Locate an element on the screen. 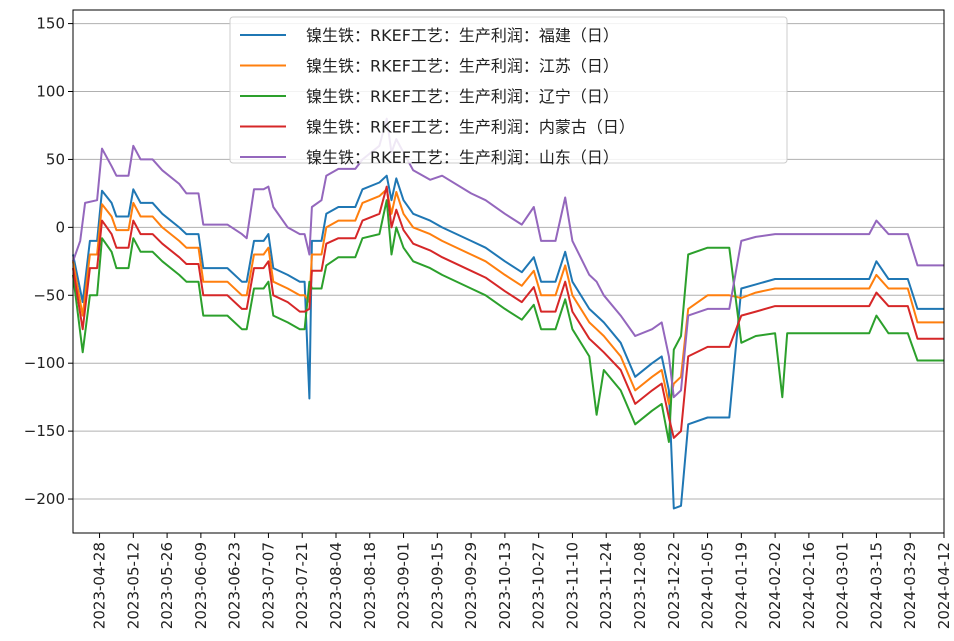 The width and height of the screenshot is (954, 641). legend-label: 镍生铁：RKEF工艺：生产利润：江苏（日） is located at coordinates (462, 66).